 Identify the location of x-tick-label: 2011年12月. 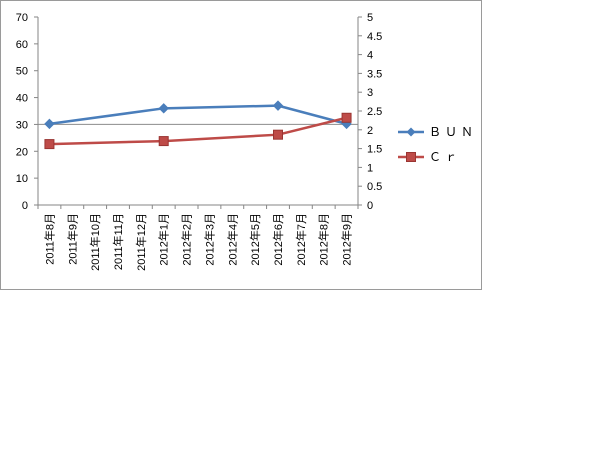
(141, 242).